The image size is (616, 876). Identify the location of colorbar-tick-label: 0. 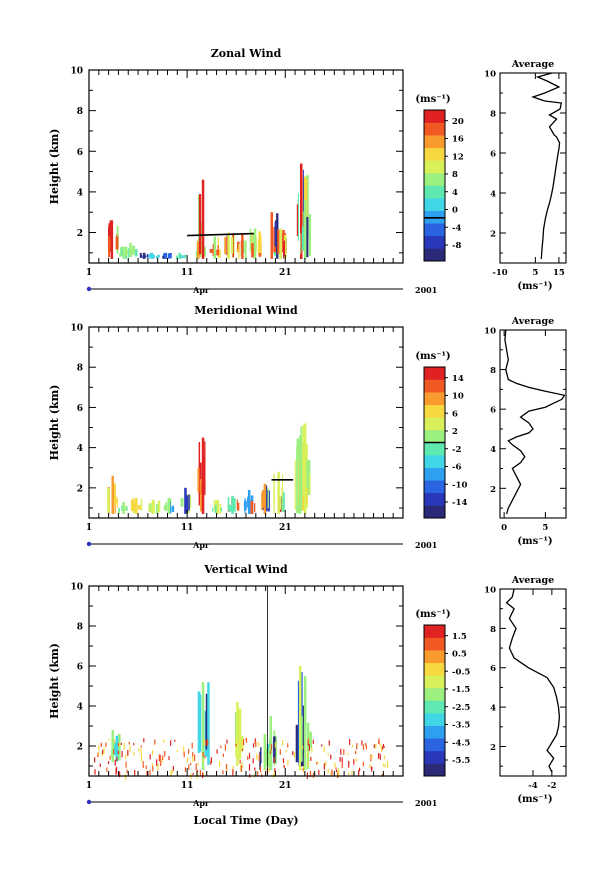
(455, 211).